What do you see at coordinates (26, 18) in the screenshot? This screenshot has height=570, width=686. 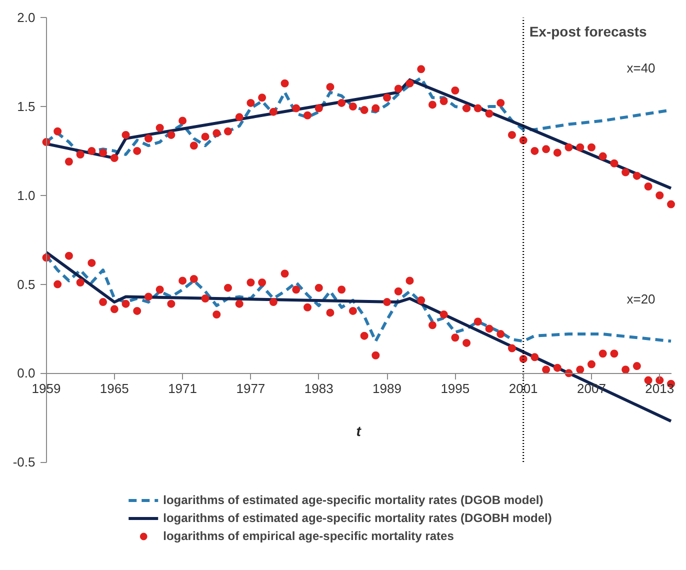 I see `y-tick-label: 2.0` at bounding box center [26, 18].